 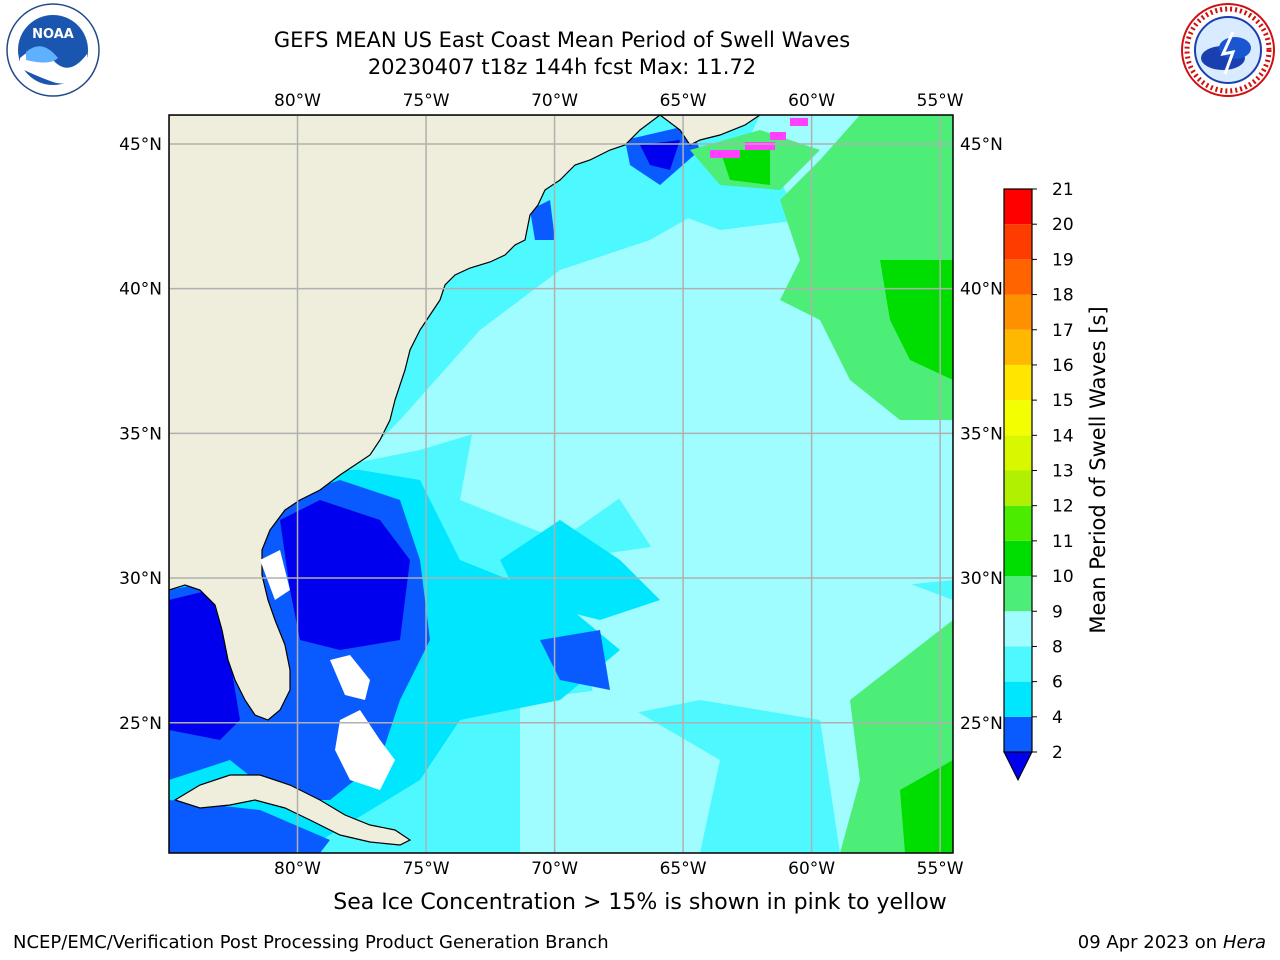 I want to click on sea-ice, so click(x=759, y=138).